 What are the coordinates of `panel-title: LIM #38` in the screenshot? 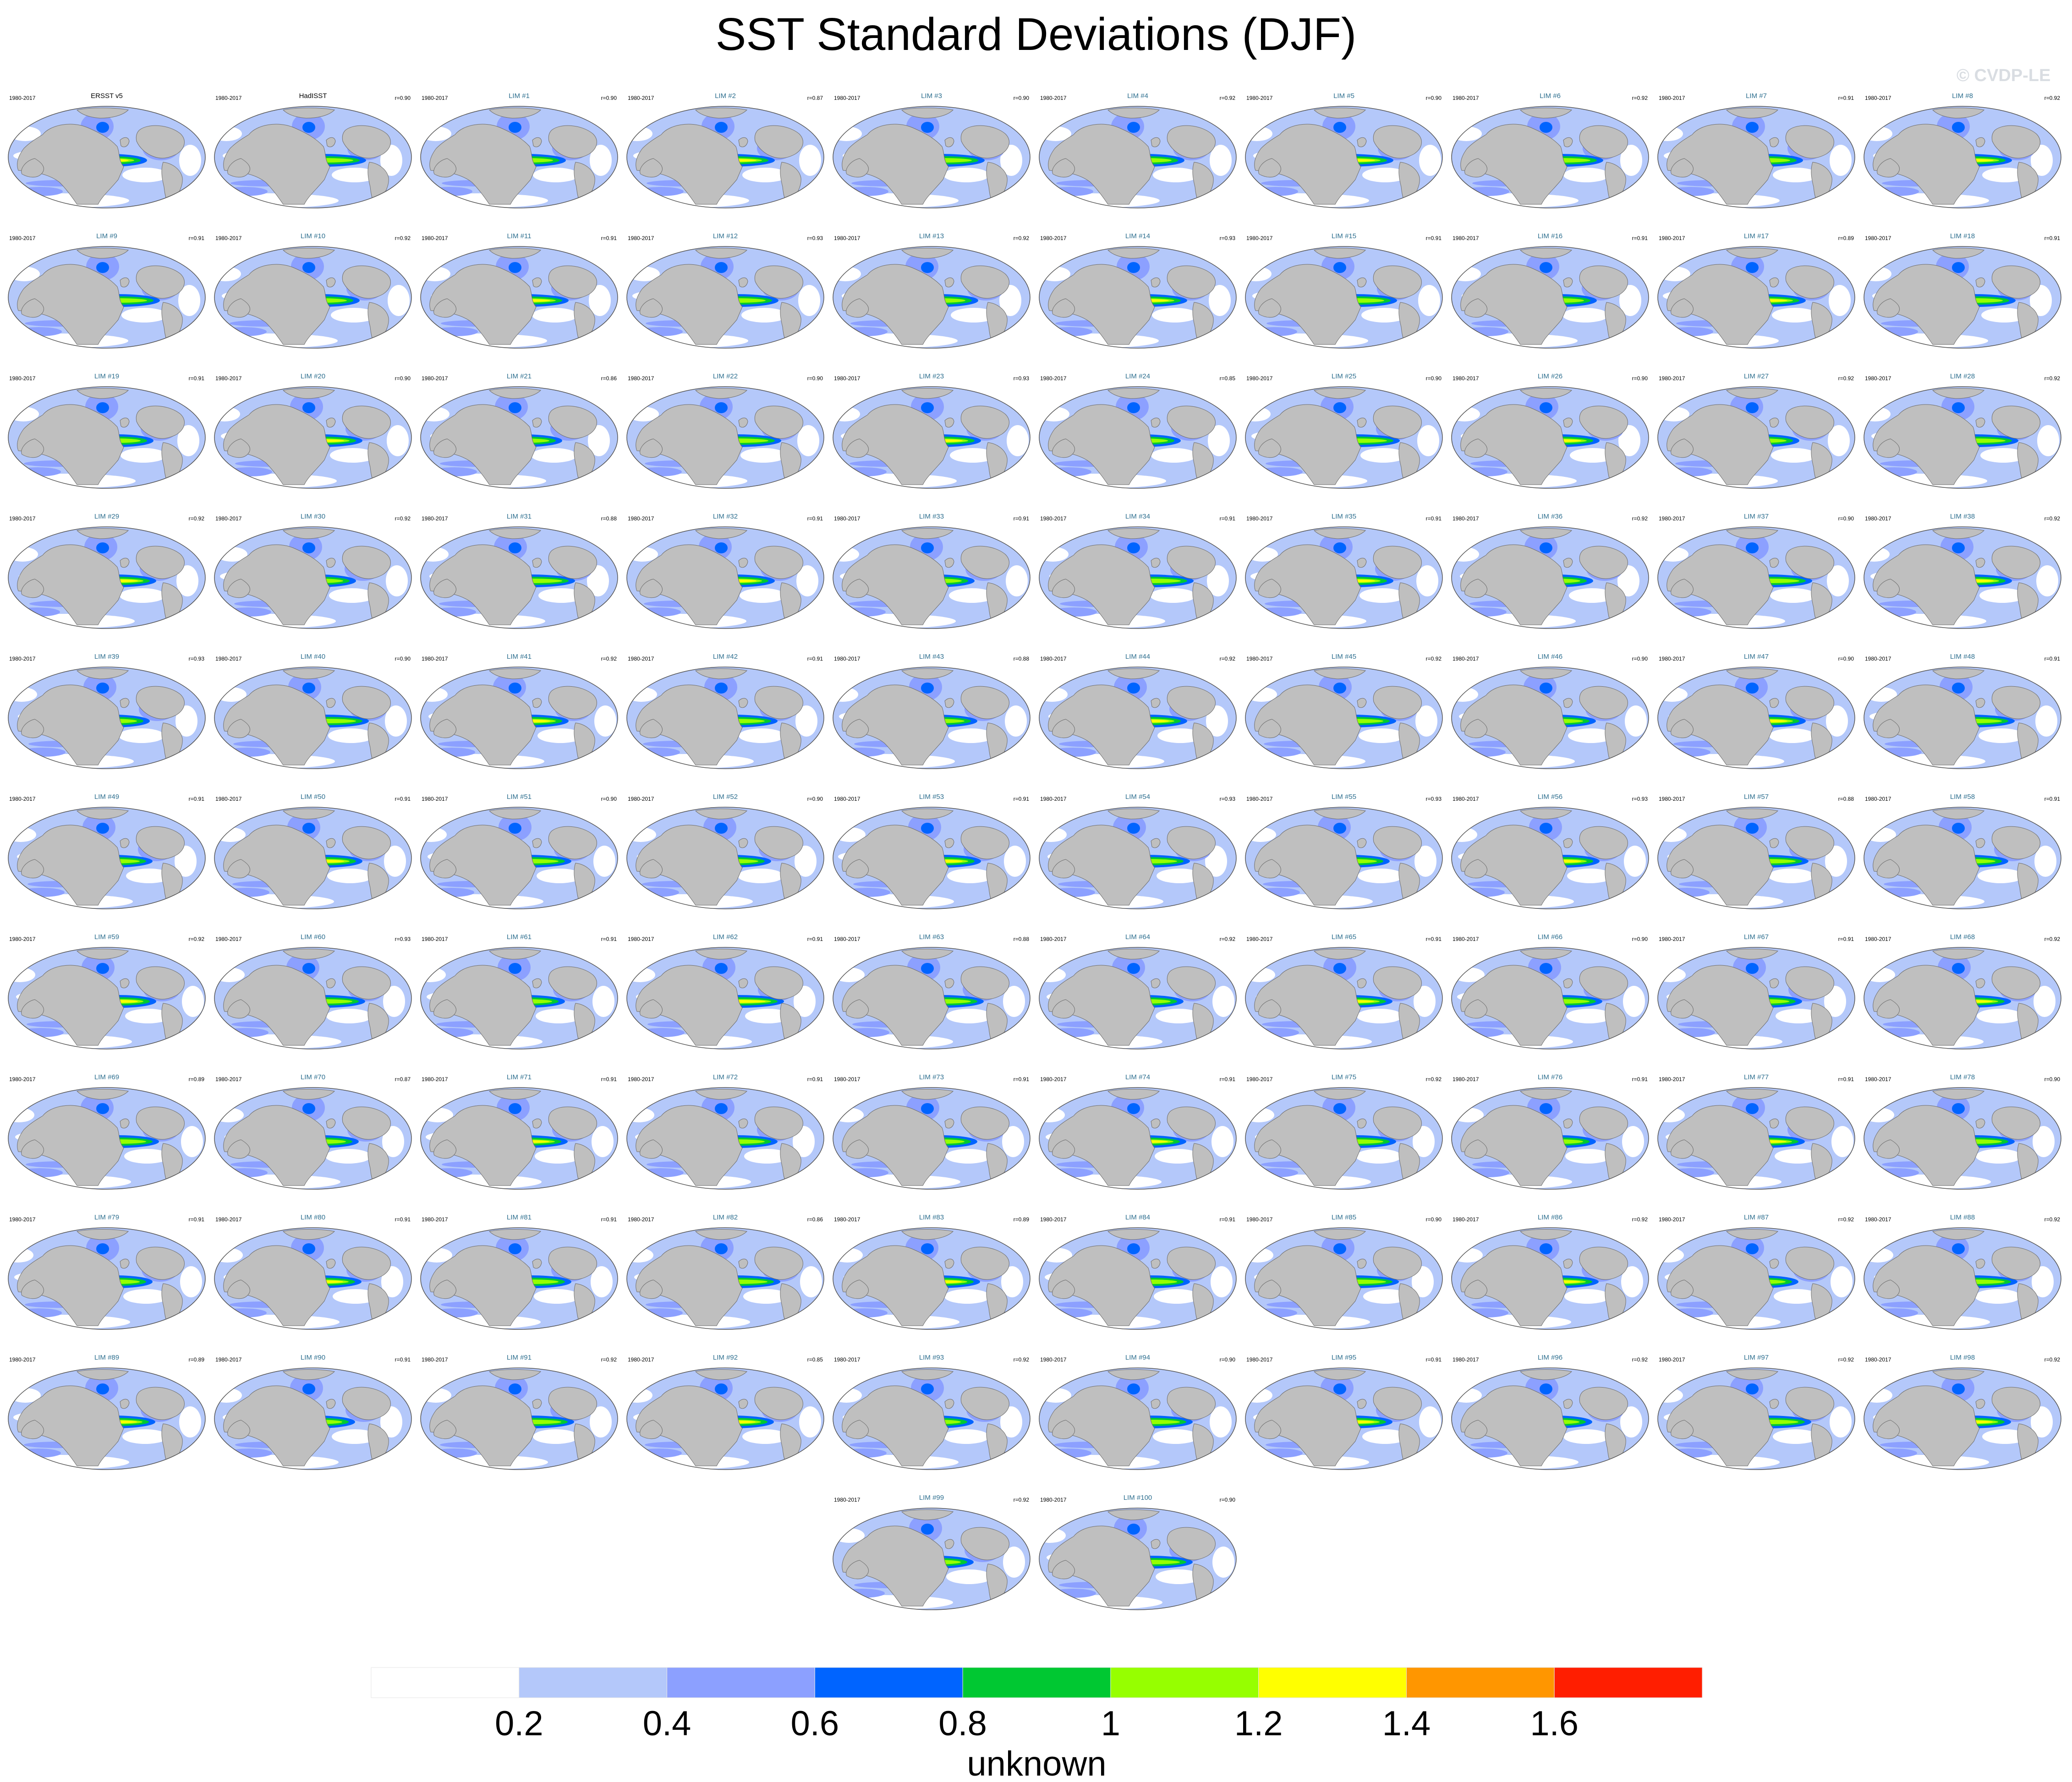 It's located at (1962, 516).